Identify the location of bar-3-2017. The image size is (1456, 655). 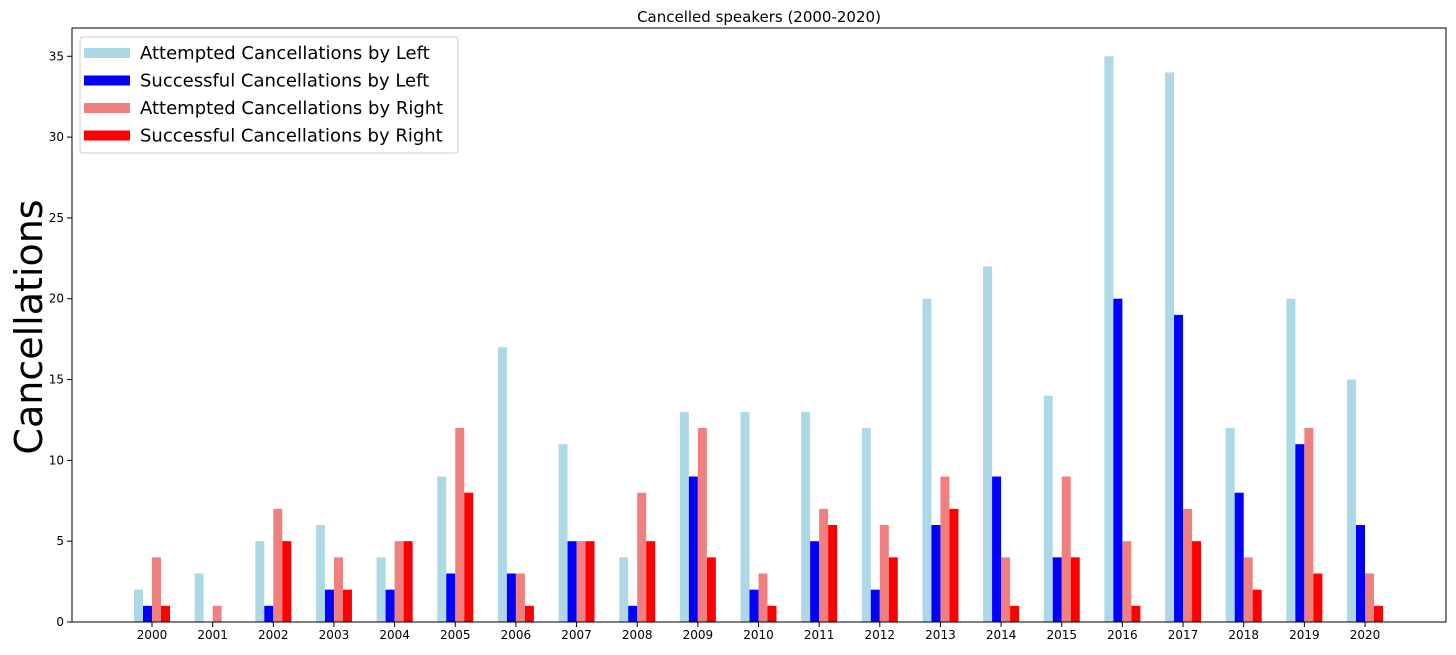
(1188, 565).